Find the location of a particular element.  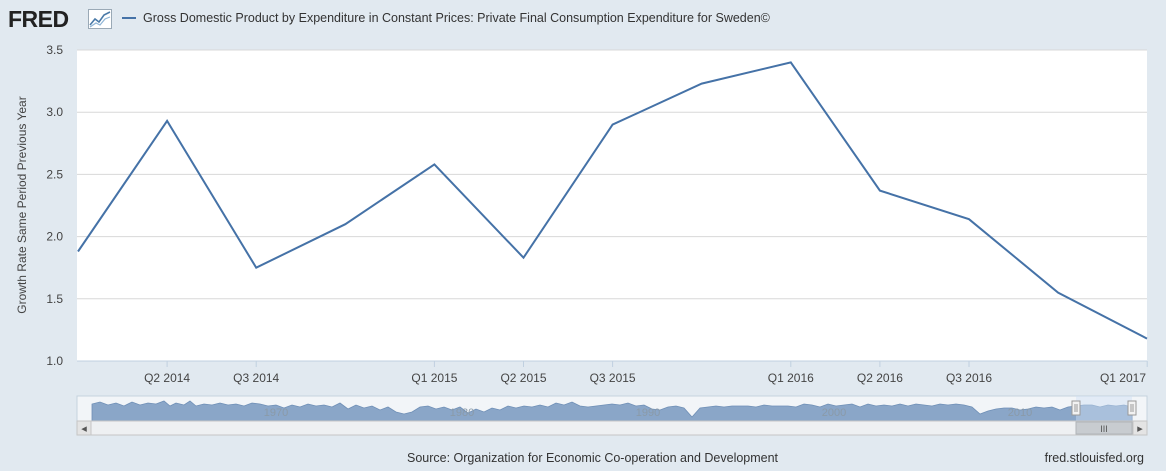

navigator-year-label: 1970 is located at coordinates (276, 413).